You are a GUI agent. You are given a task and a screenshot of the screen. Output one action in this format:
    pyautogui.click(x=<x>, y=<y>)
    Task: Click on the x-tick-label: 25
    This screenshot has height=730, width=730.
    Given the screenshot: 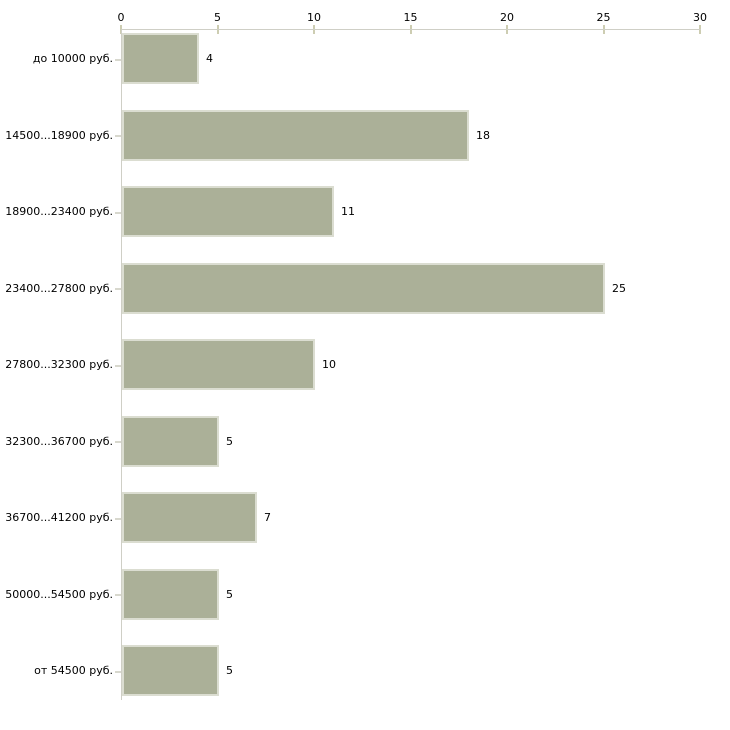 What is the action you would take?
    pyautogui.click(x=603, y=17)
    